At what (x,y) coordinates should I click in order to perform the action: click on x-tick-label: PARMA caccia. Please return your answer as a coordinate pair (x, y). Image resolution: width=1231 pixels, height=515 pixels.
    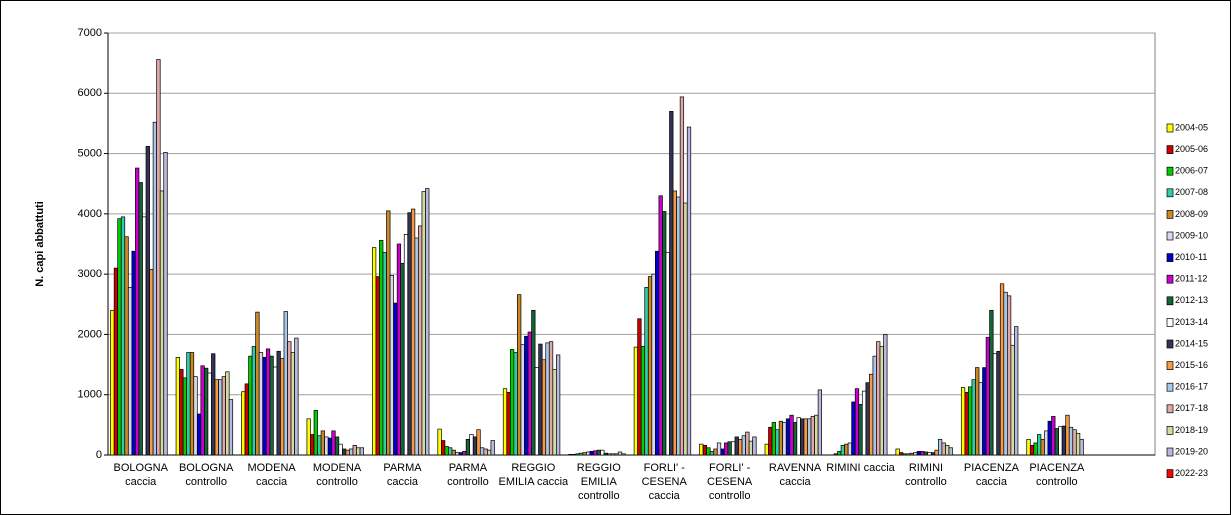
    Looking at the image, I should click on (402, 475).